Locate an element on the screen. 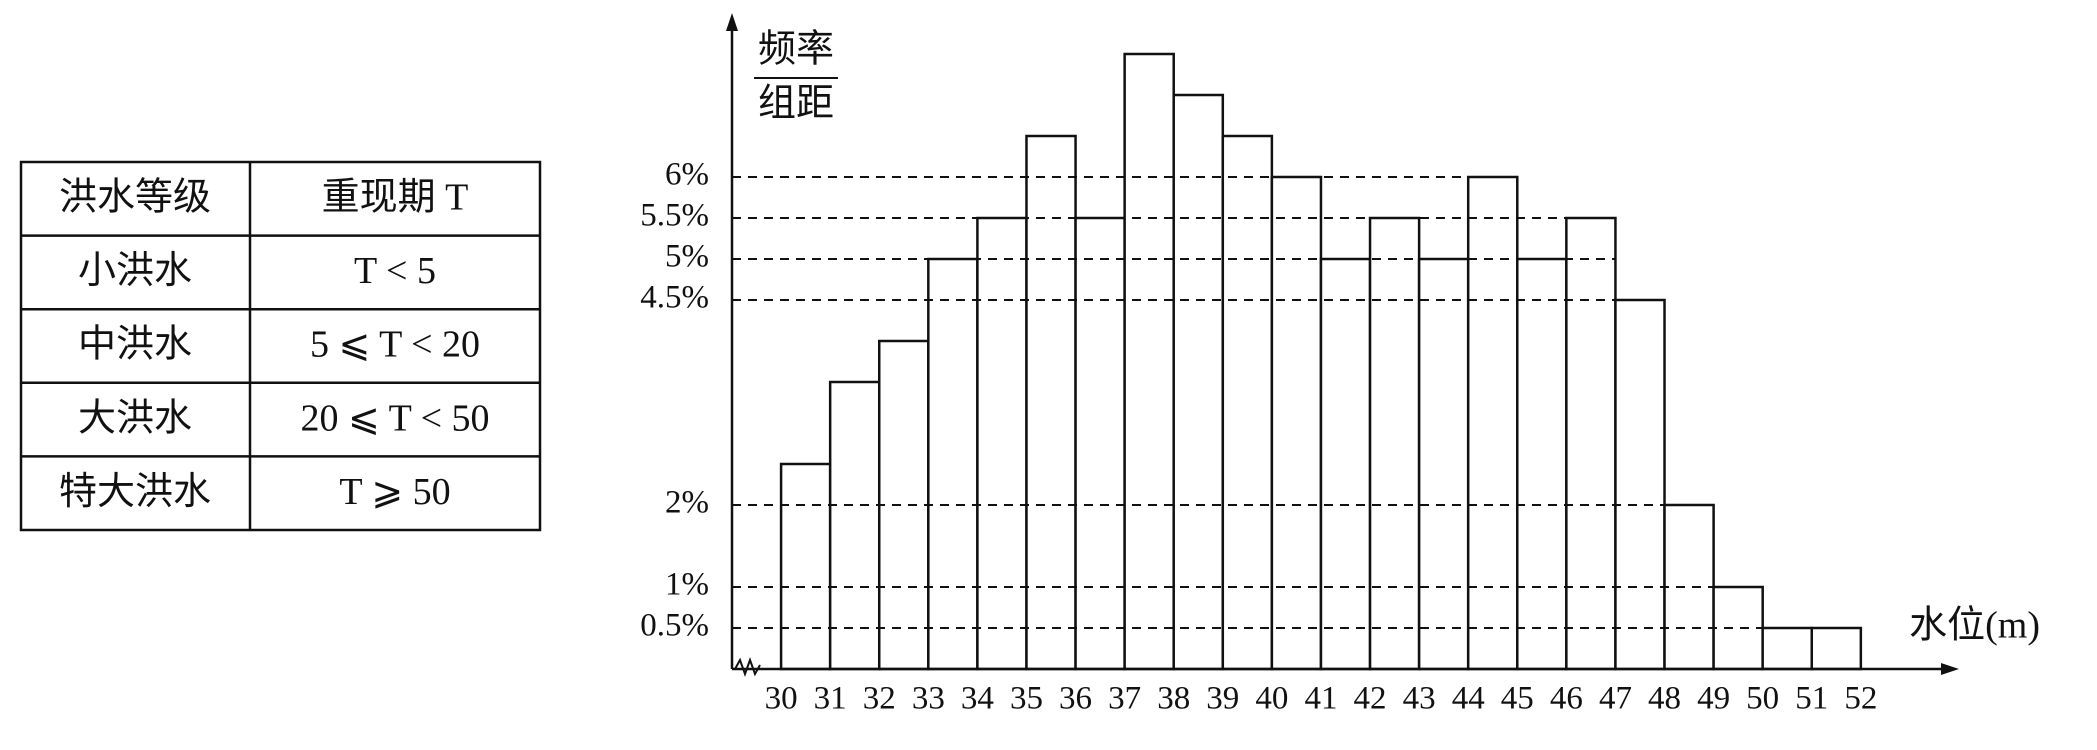 The image size is (2097, 750). x-tick-label: 30 is located at coordinates (781, 699).